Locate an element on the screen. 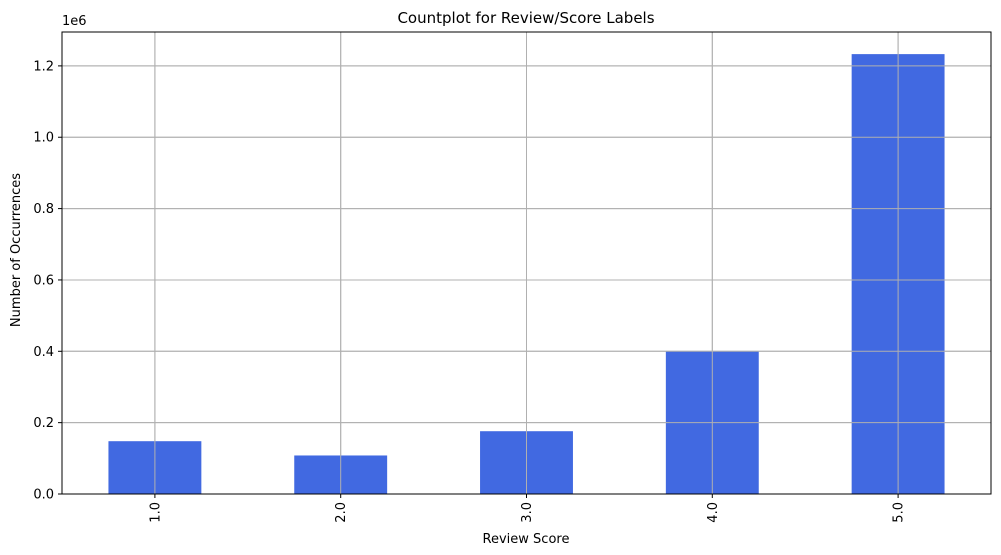 The height and width of the screenshot is (555, 1001). y-tick-label: 0.8 is located at coordinates (43, 209).